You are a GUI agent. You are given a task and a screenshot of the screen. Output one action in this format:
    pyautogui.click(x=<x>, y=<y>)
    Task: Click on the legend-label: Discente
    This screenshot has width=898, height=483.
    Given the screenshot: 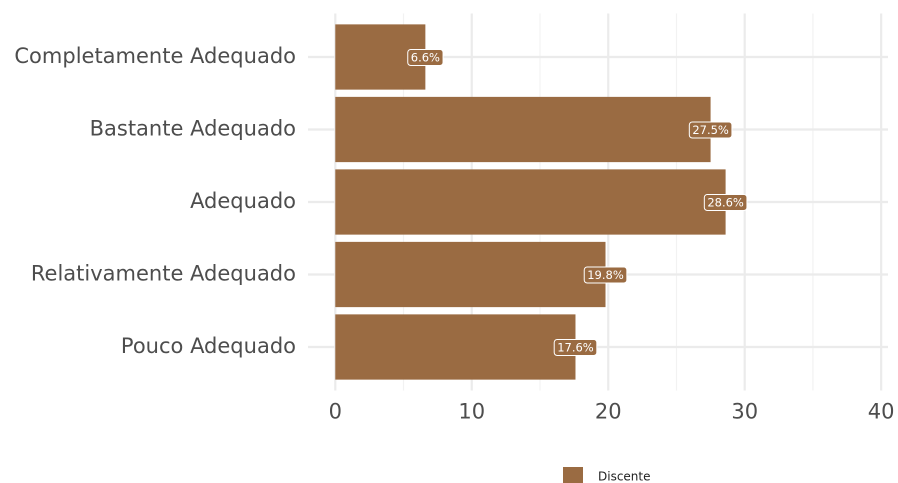 What is the action you would take?
    pyautogui.click(x=624, y=476)
    